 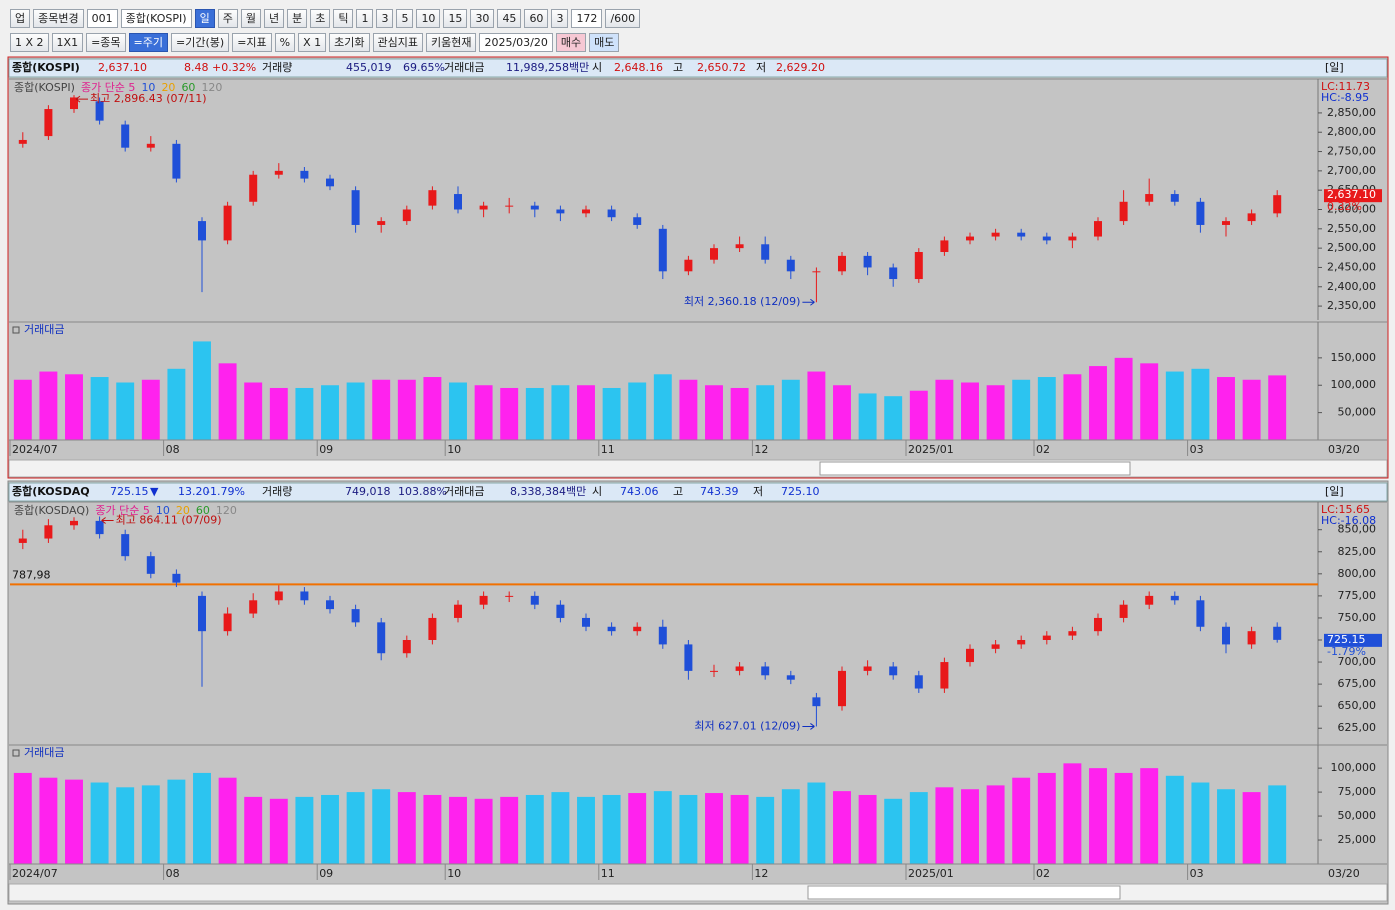 I want to click on header-field: 2,648.16, so click(x=638, y=67).